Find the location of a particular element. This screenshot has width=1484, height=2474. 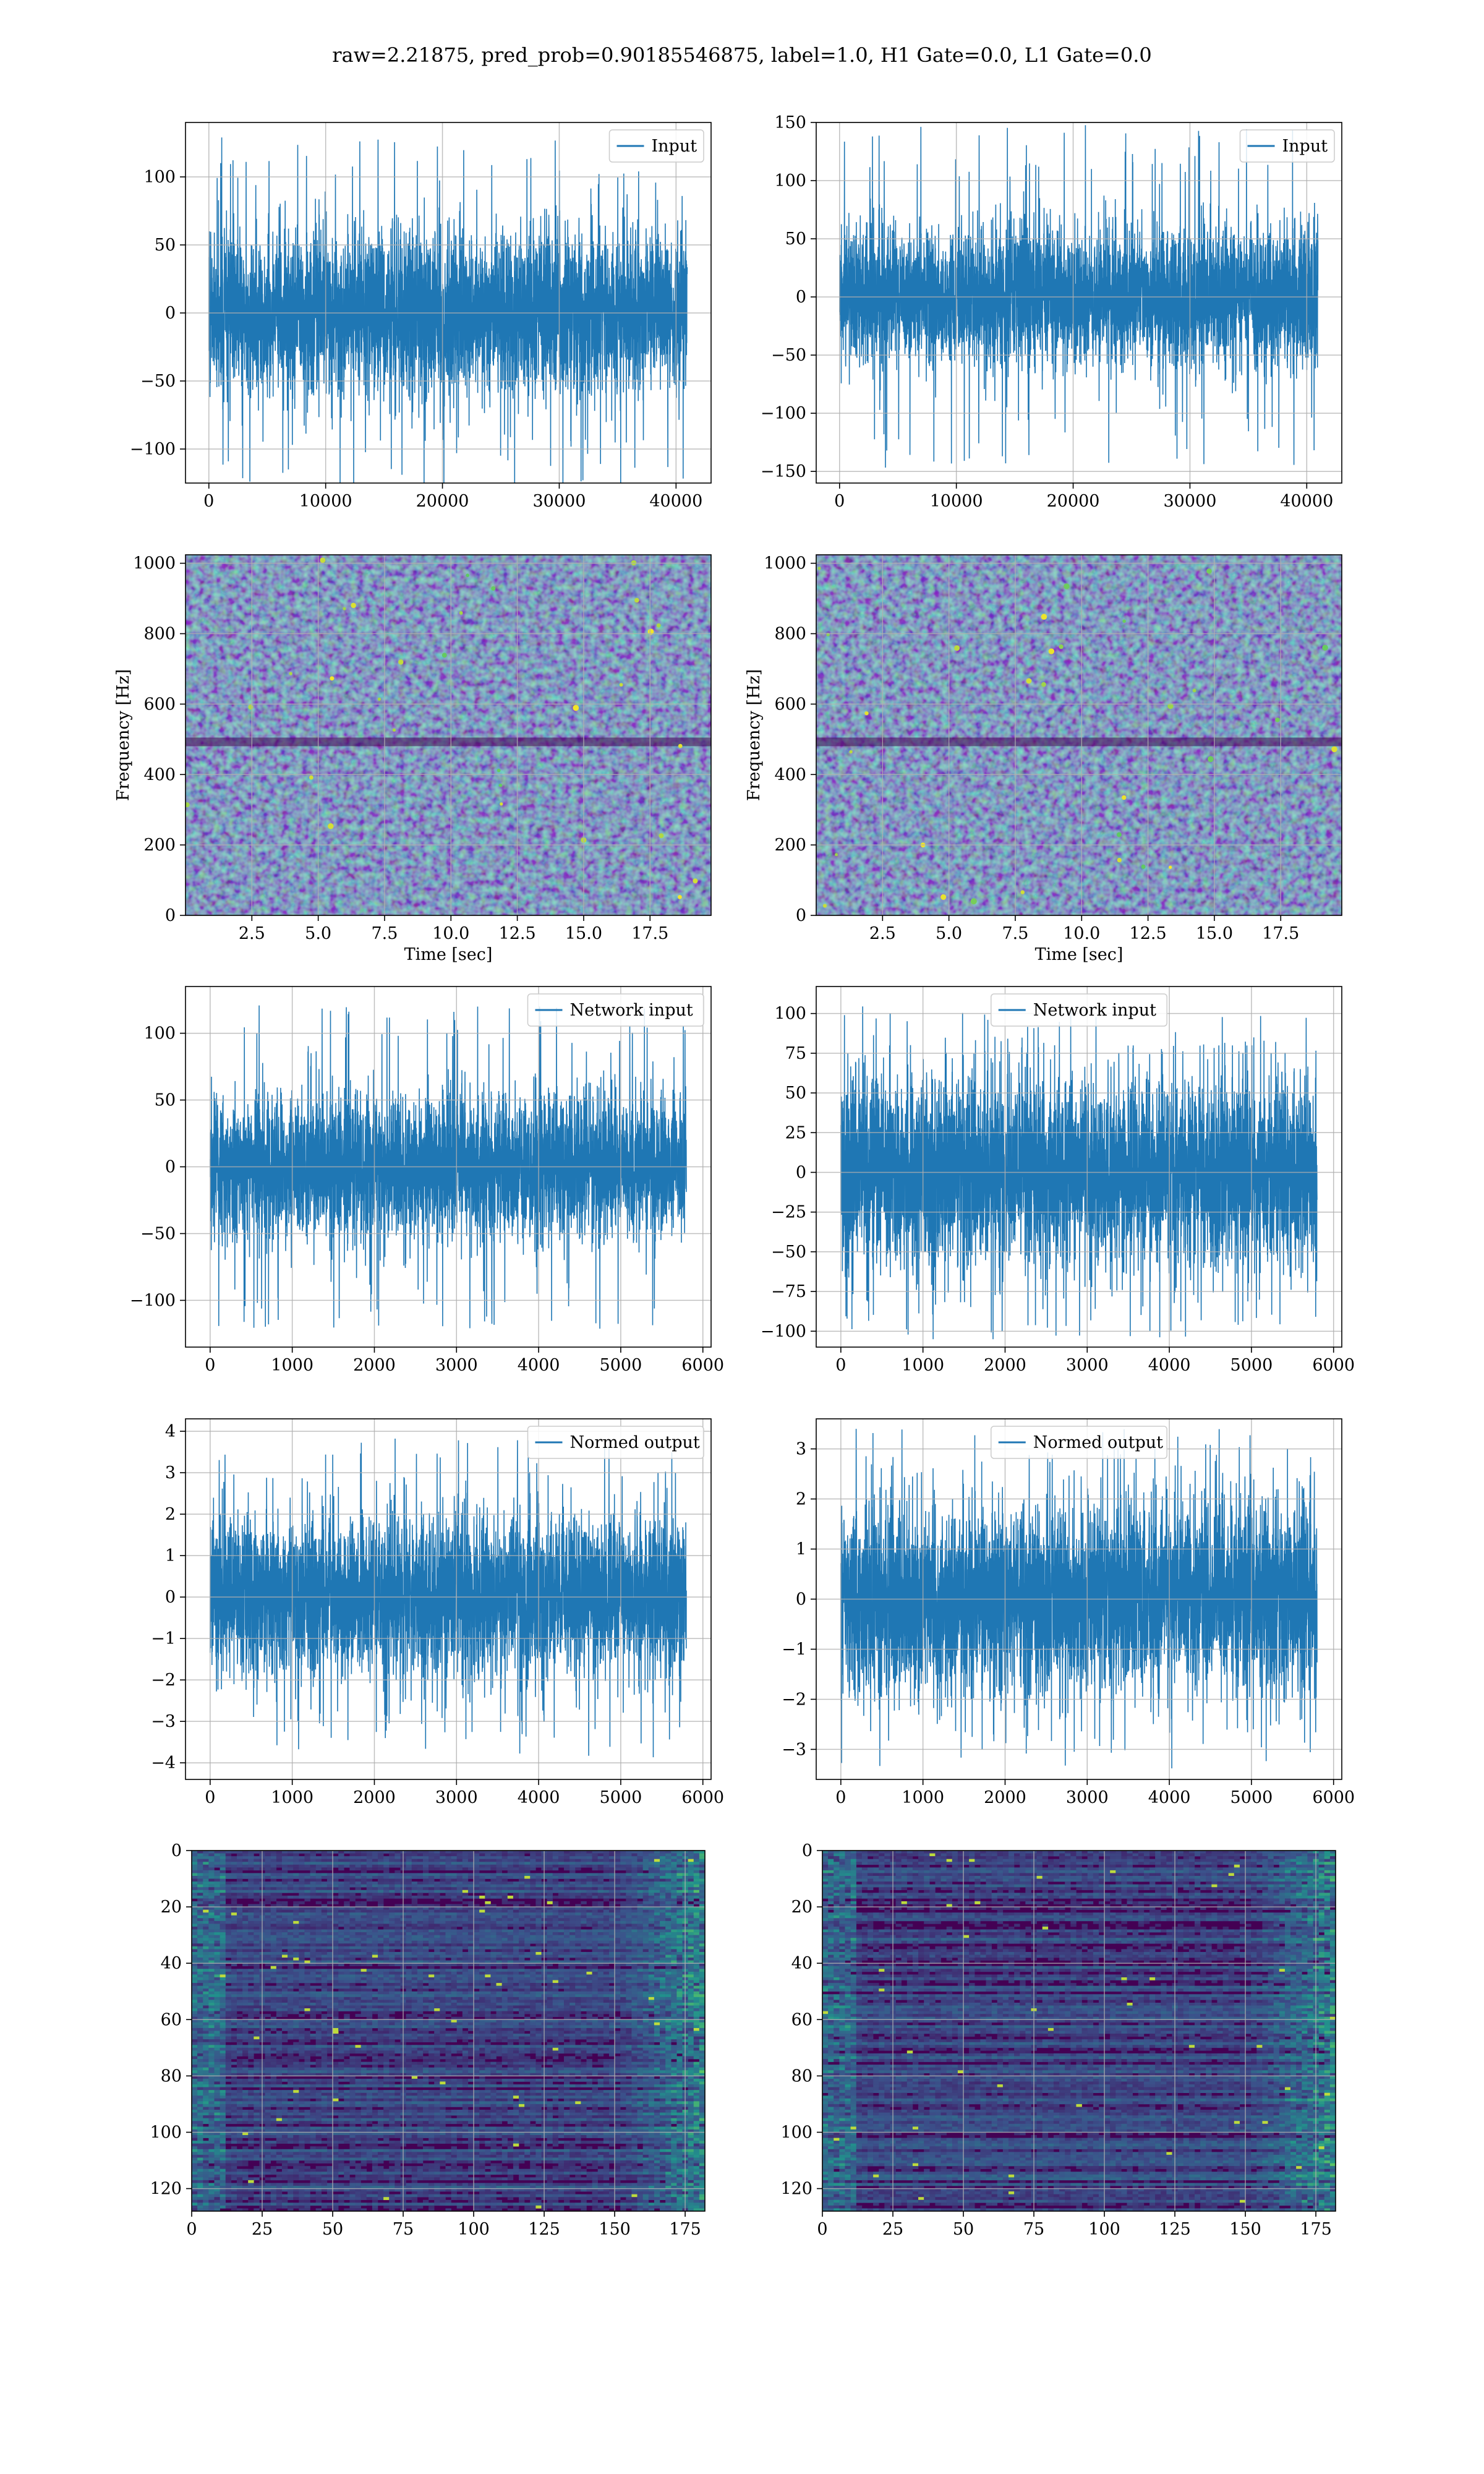

row3-right-ytick-label: 0 is located at coordinates (801, 1172).